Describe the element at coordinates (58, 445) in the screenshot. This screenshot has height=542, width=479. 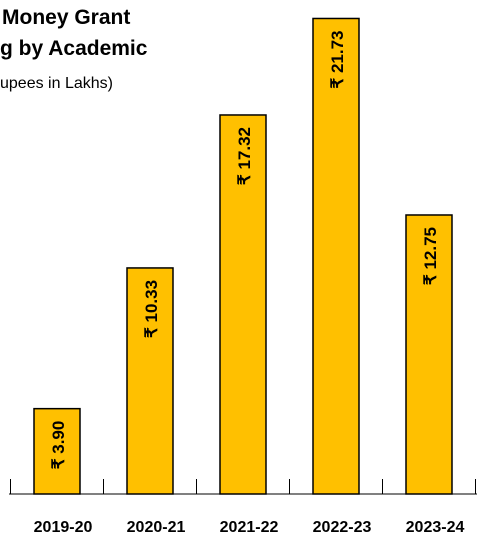
I see `data-label-2019-20: ₹ 3.90` at that location.